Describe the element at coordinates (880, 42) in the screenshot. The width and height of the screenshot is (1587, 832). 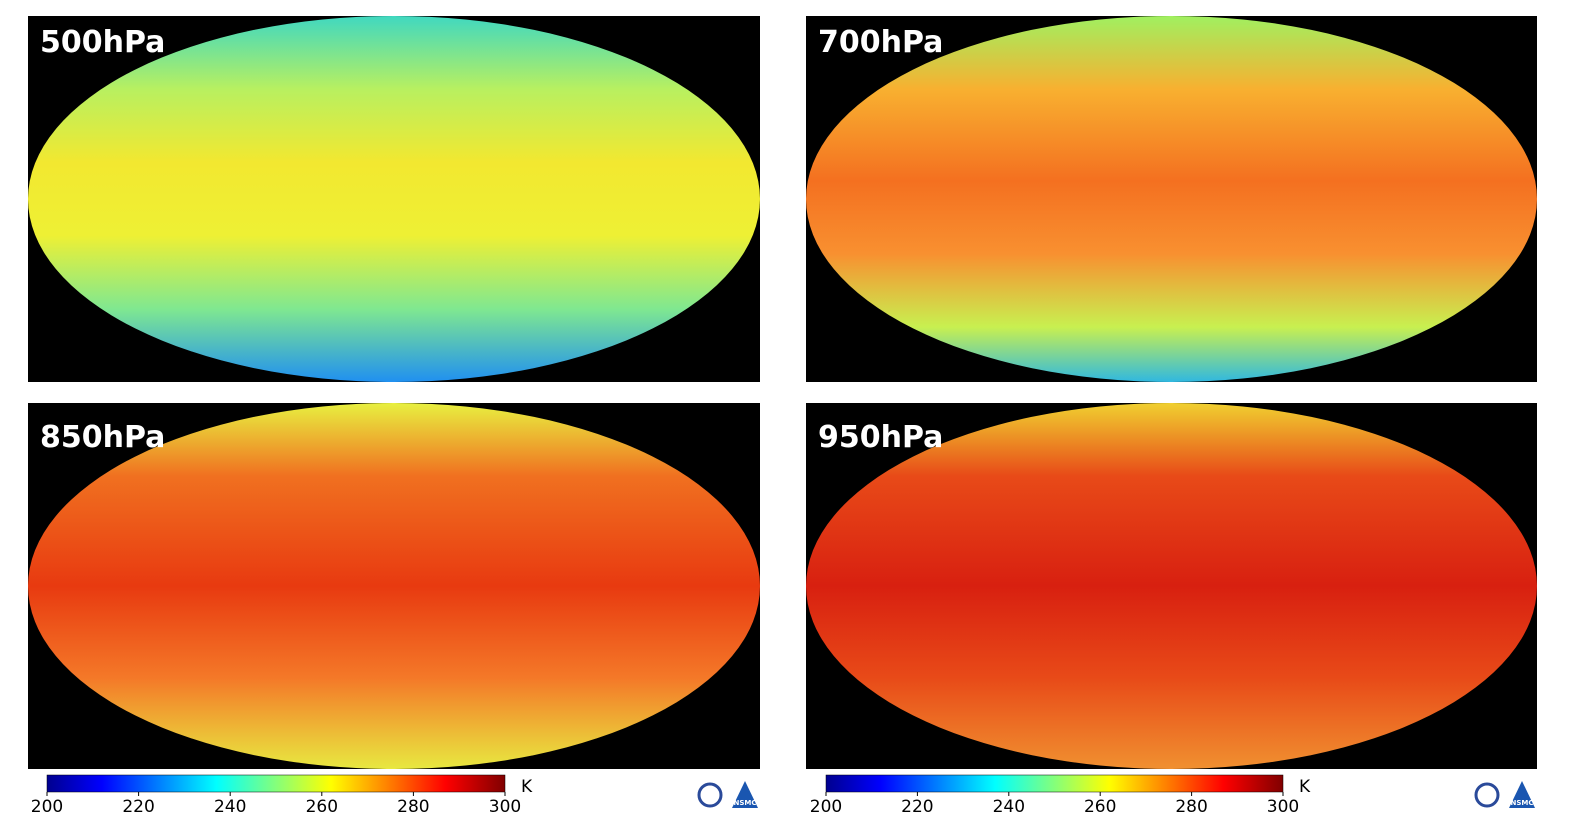
I see `panel-label: 700hPa` at that location.